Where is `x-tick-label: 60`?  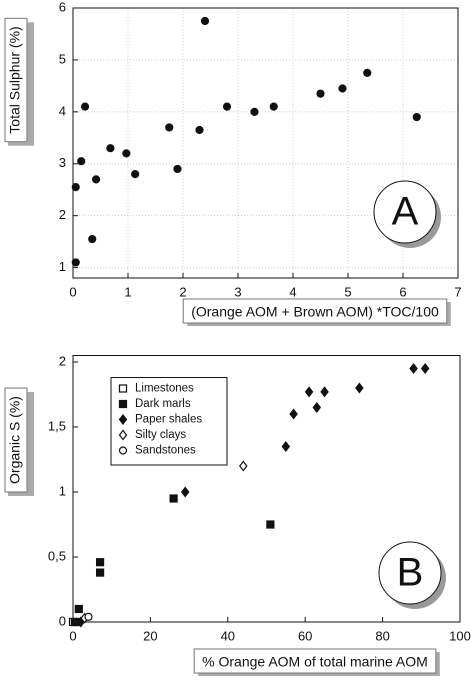
x-tick-label: 60 is located at coordinates (305, 635).